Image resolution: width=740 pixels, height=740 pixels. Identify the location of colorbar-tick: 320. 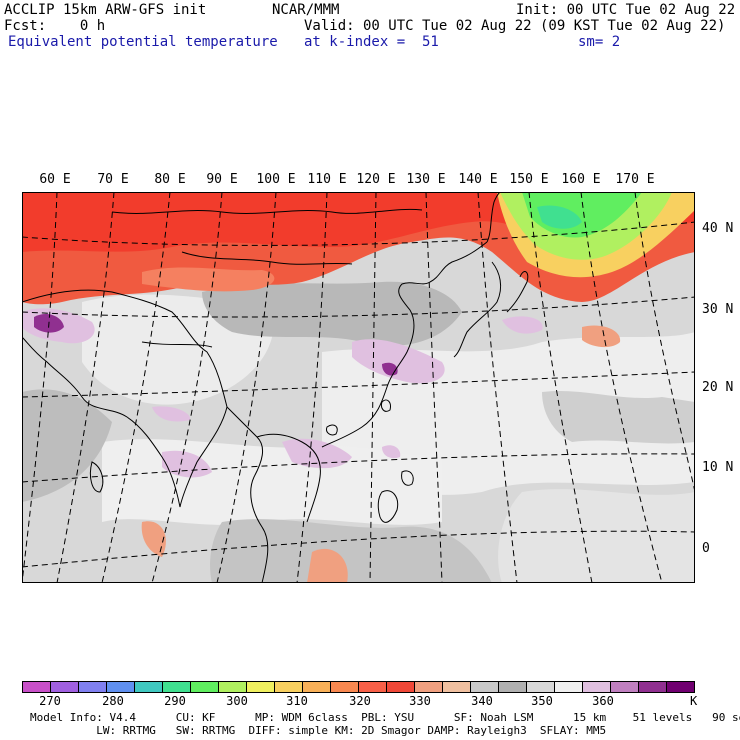
(360, 701).